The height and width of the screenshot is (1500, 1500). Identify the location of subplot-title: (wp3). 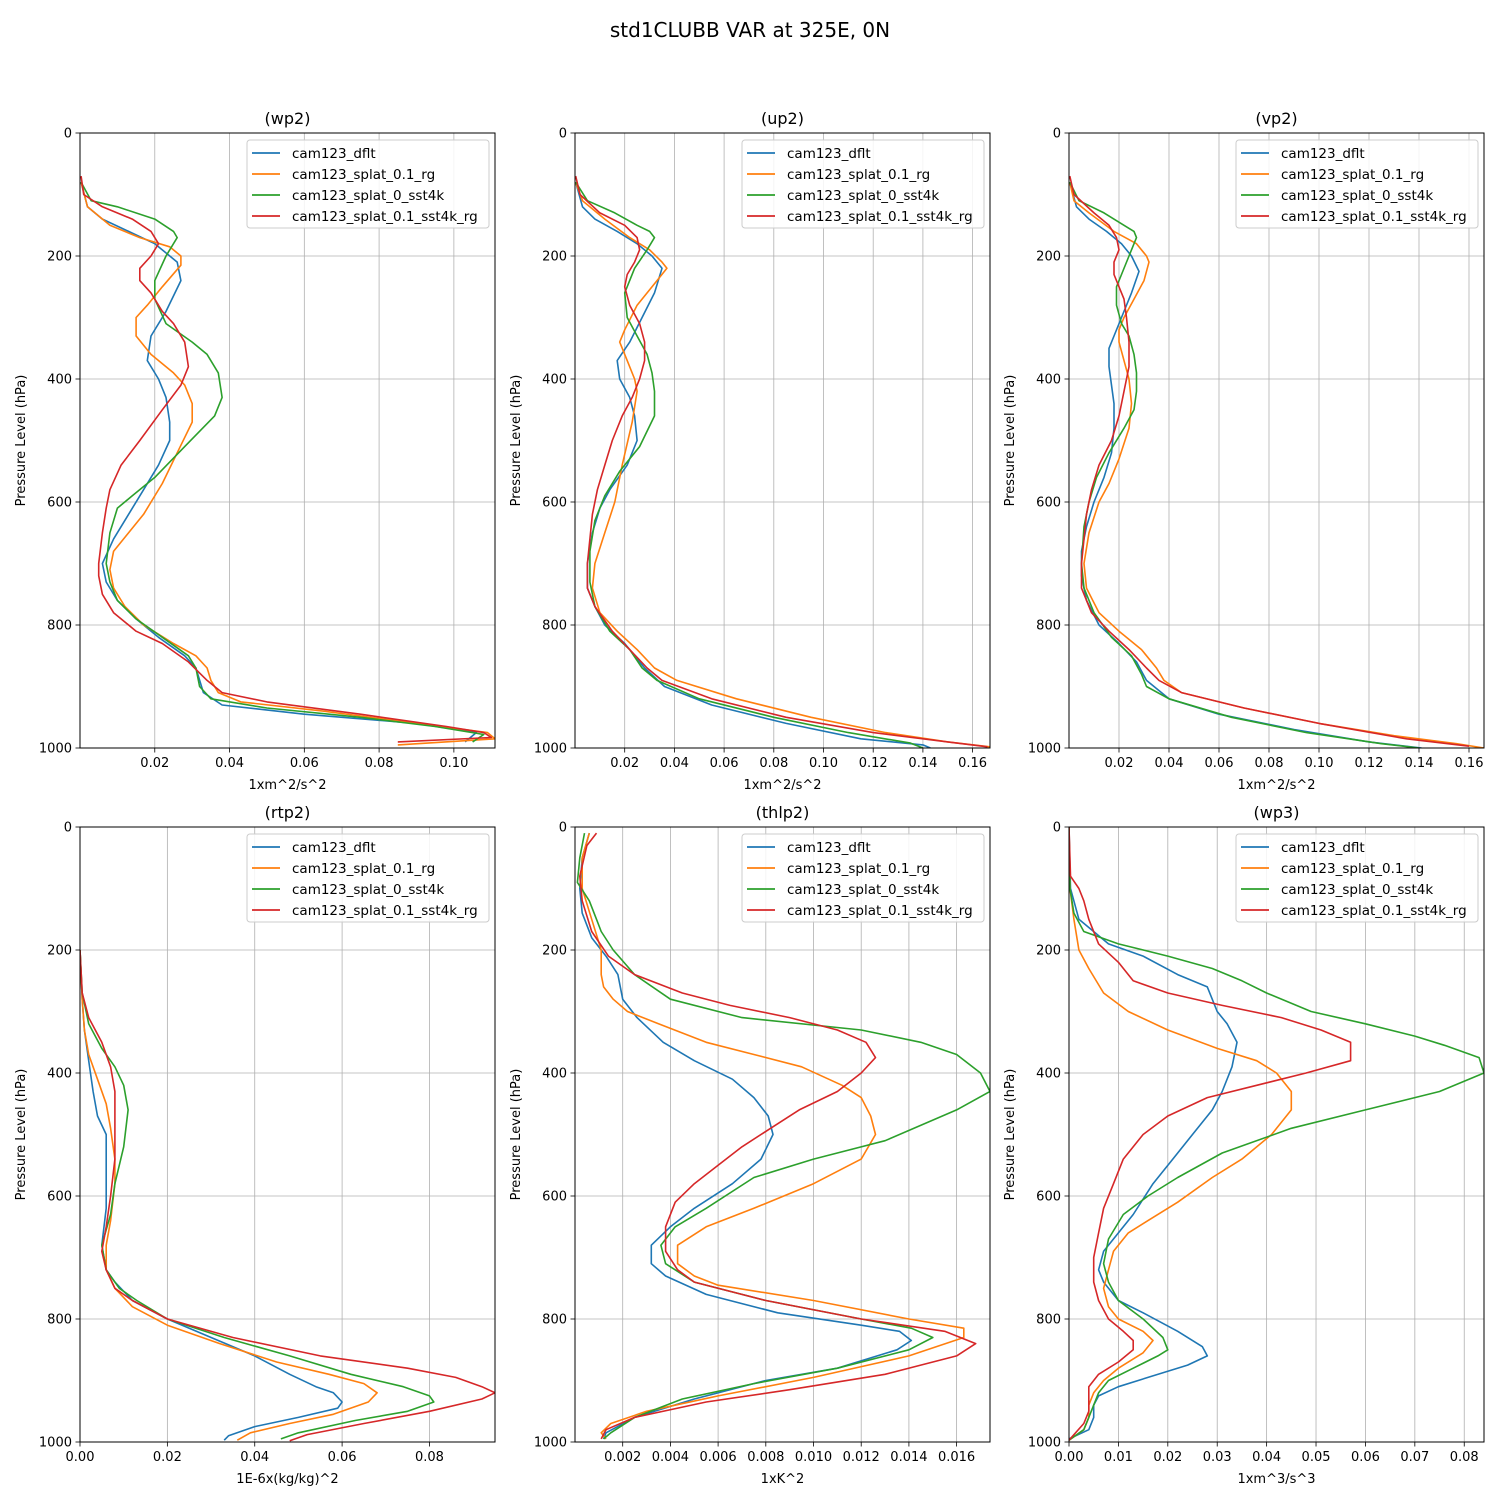
(1277, 812).